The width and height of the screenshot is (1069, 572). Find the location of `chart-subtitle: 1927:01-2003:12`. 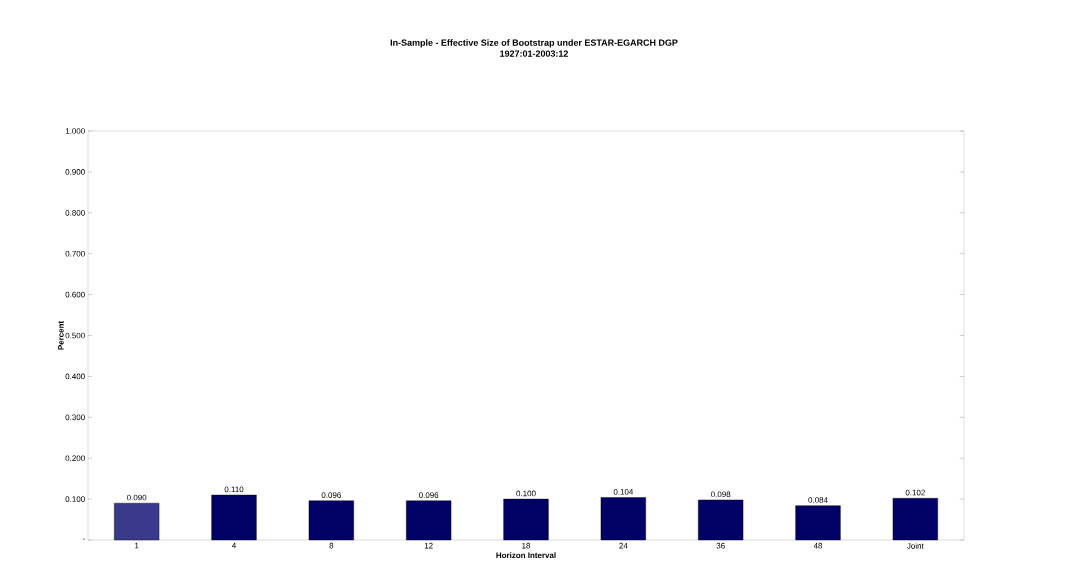

chart-subtitle: 1927:01-2003:12 is located at coordinates (534, 53).